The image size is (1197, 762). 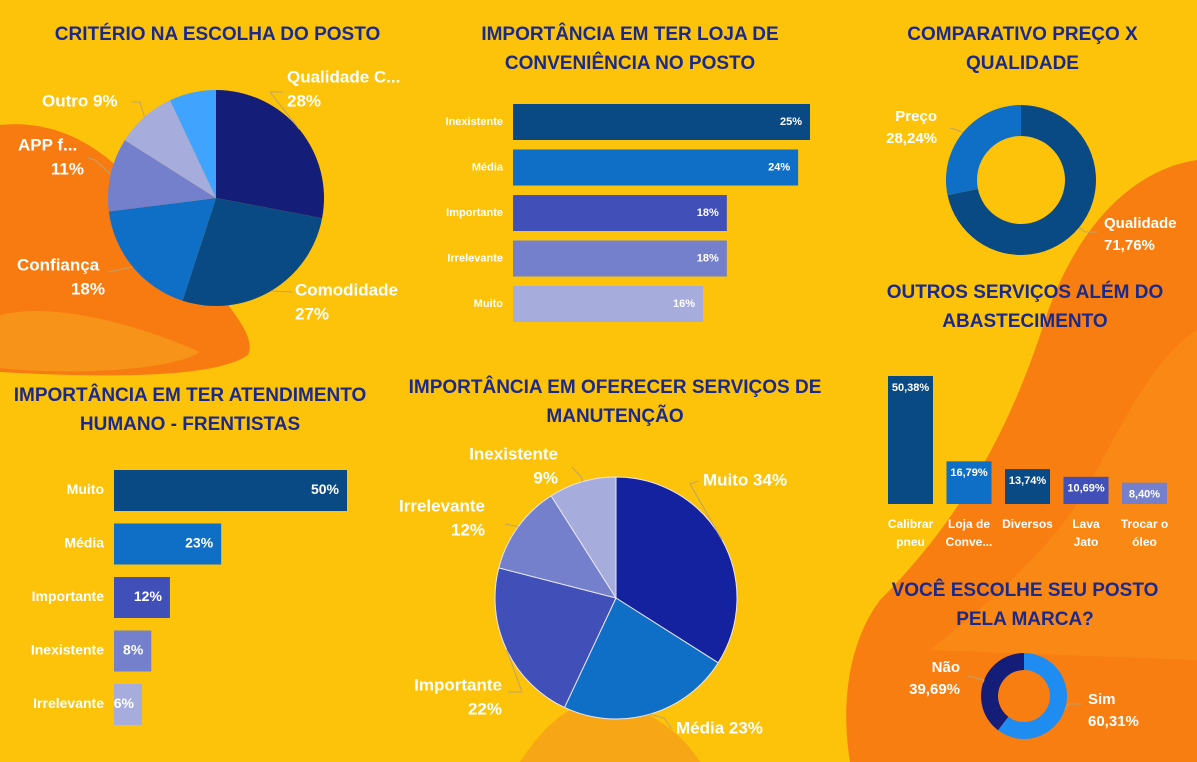 What do you see at coordinates (791, 122) in the screenshot?
I see `value-label-loja-0: 25%` at bounding box center [791, 122].